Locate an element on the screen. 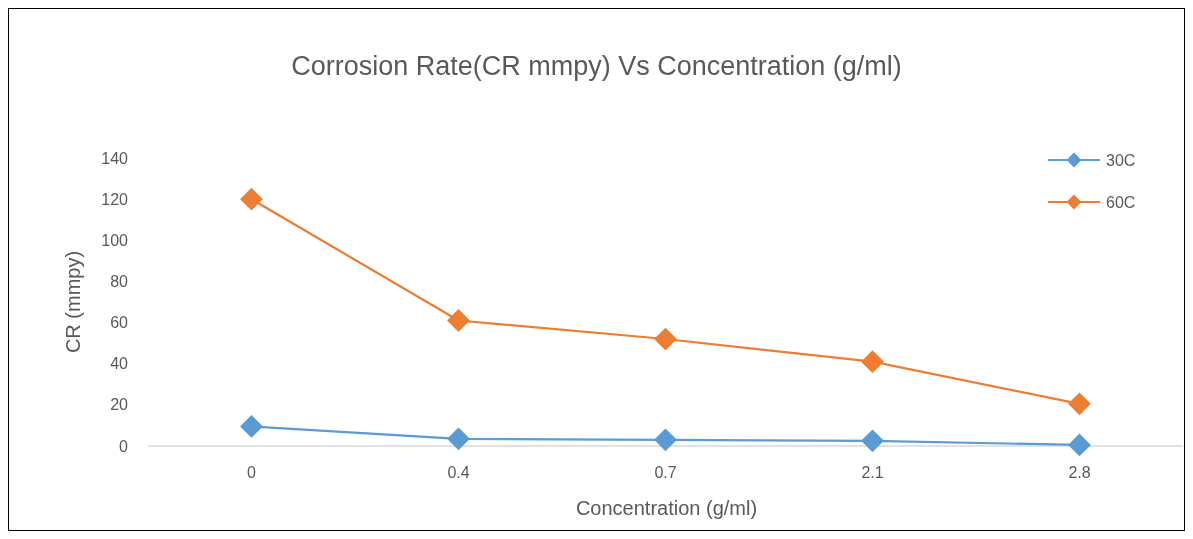 This screenshot has width=1193, height=539. x-tick-label: 2.1 is located at coordinates (872, 472).